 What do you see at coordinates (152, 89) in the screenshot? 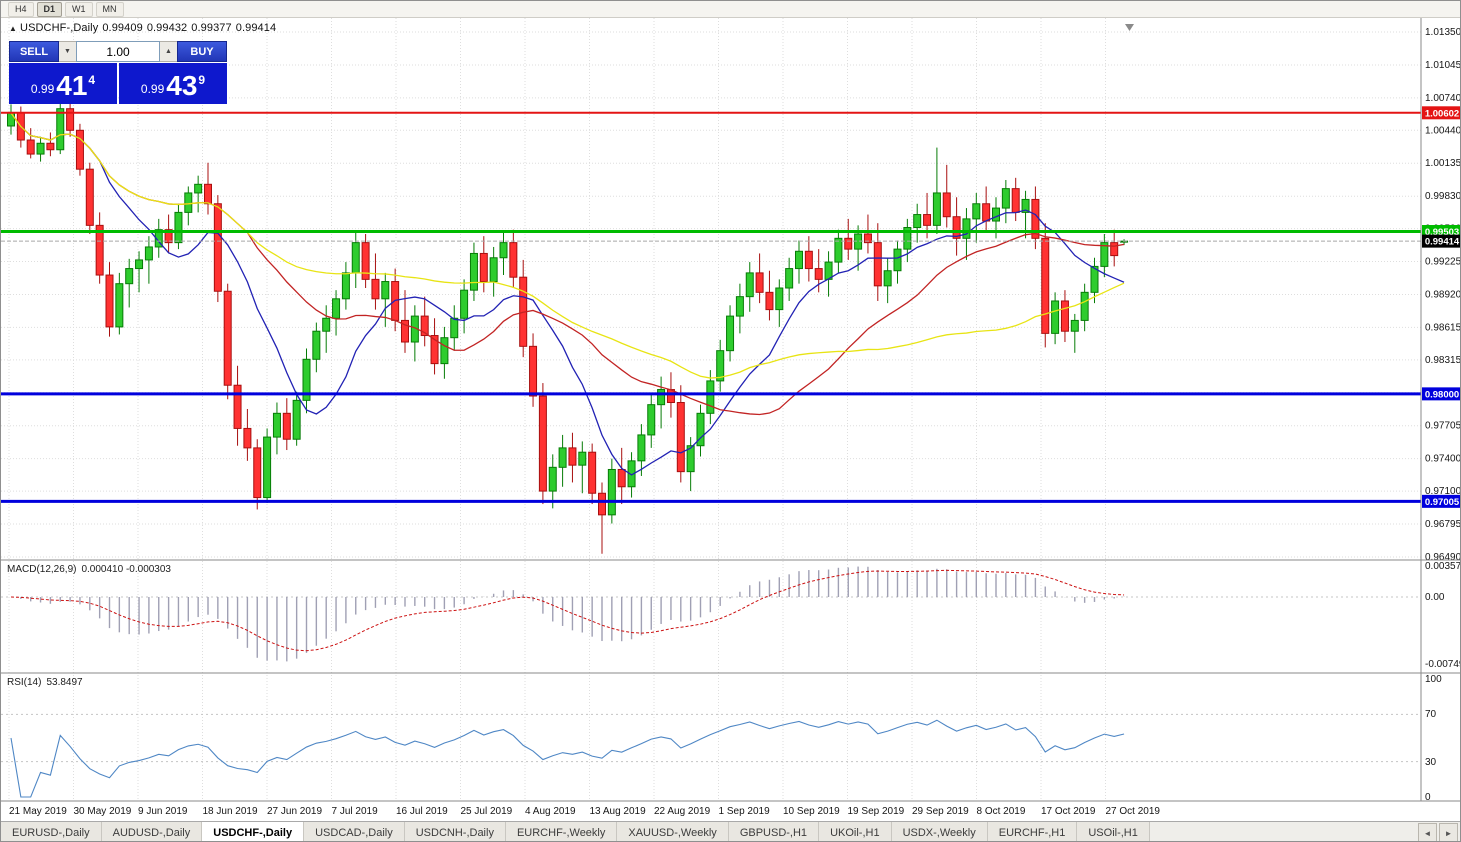
I see `buy-price-prefix: 0.99` at bounding box center [152, 89].